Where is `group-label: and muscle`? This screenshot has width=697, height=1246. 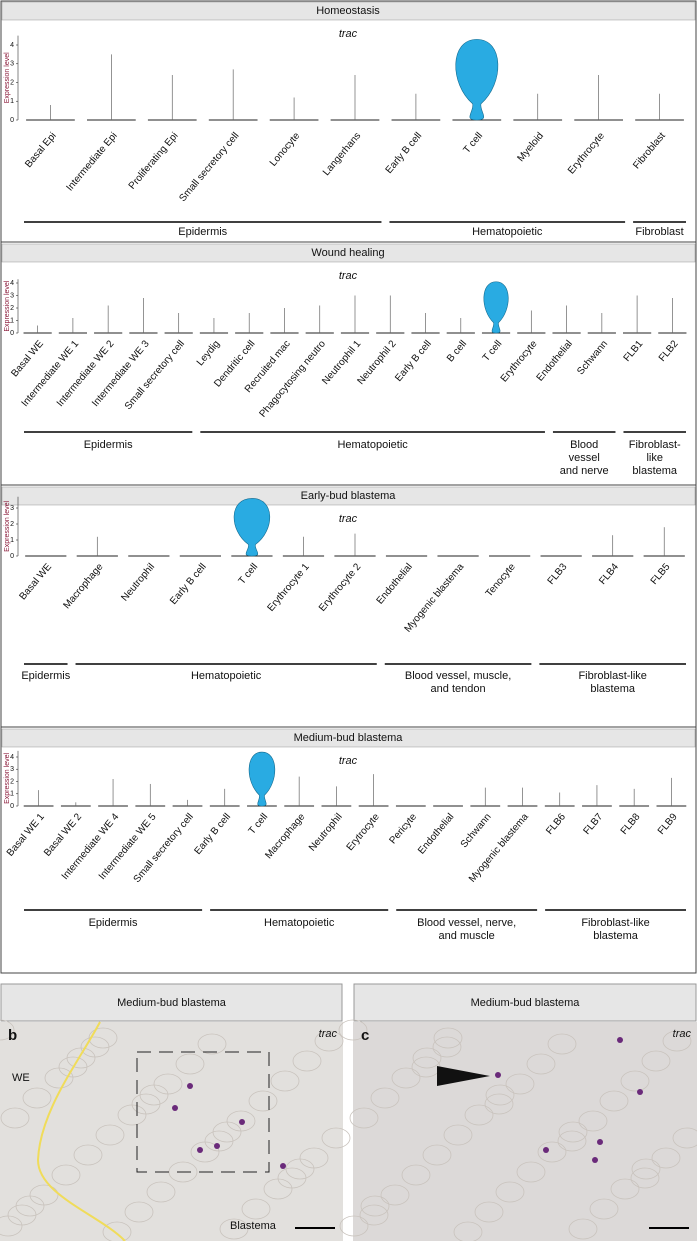 group-label: and muscle is located at coordinates (467, 936).